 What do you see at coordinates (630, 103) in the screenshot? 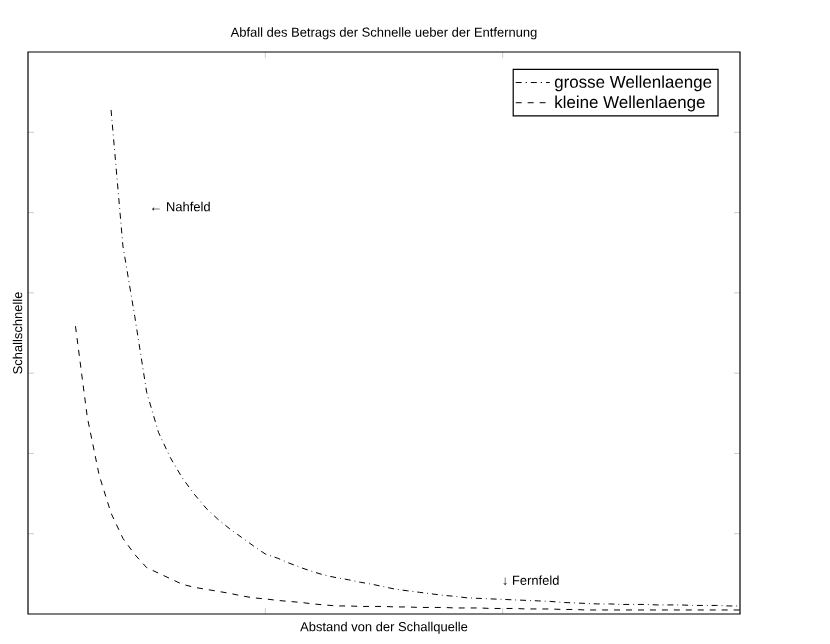
I see `legend-label: kleine Wellenlaenge` at bounding box center [630, 103].